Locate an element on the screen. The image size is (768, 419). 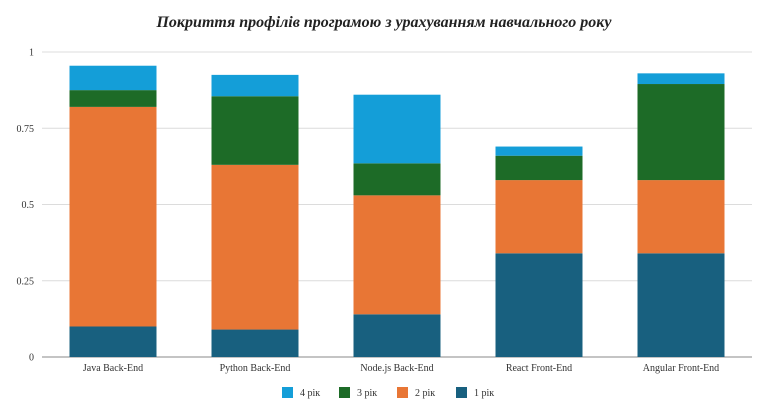
y-tick-label: 0.25 is located at coordinates (26, 281).